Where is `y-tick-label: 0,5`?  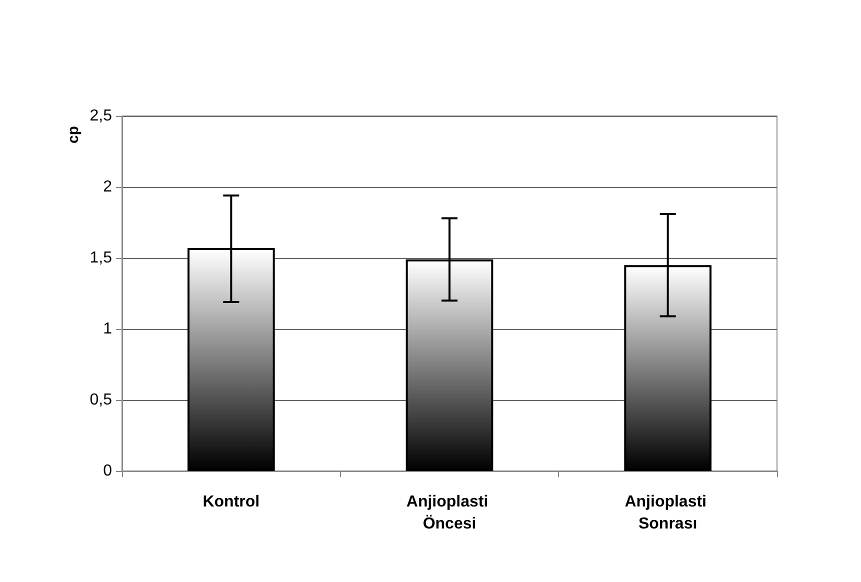
y-tick-label: 0,5 is located at coordinates (101, 400).